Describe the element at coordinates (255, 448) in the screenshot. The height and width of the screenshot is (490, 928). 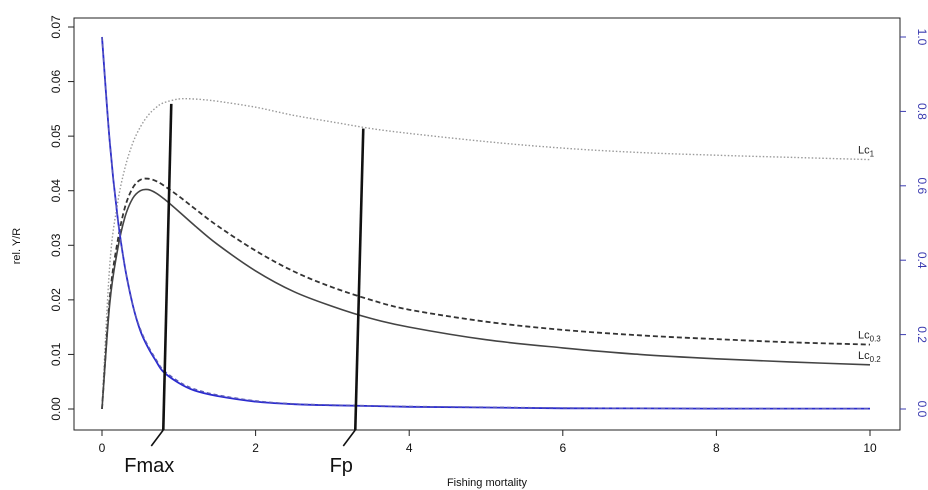
I see `x-tick-label: 2` at that location.